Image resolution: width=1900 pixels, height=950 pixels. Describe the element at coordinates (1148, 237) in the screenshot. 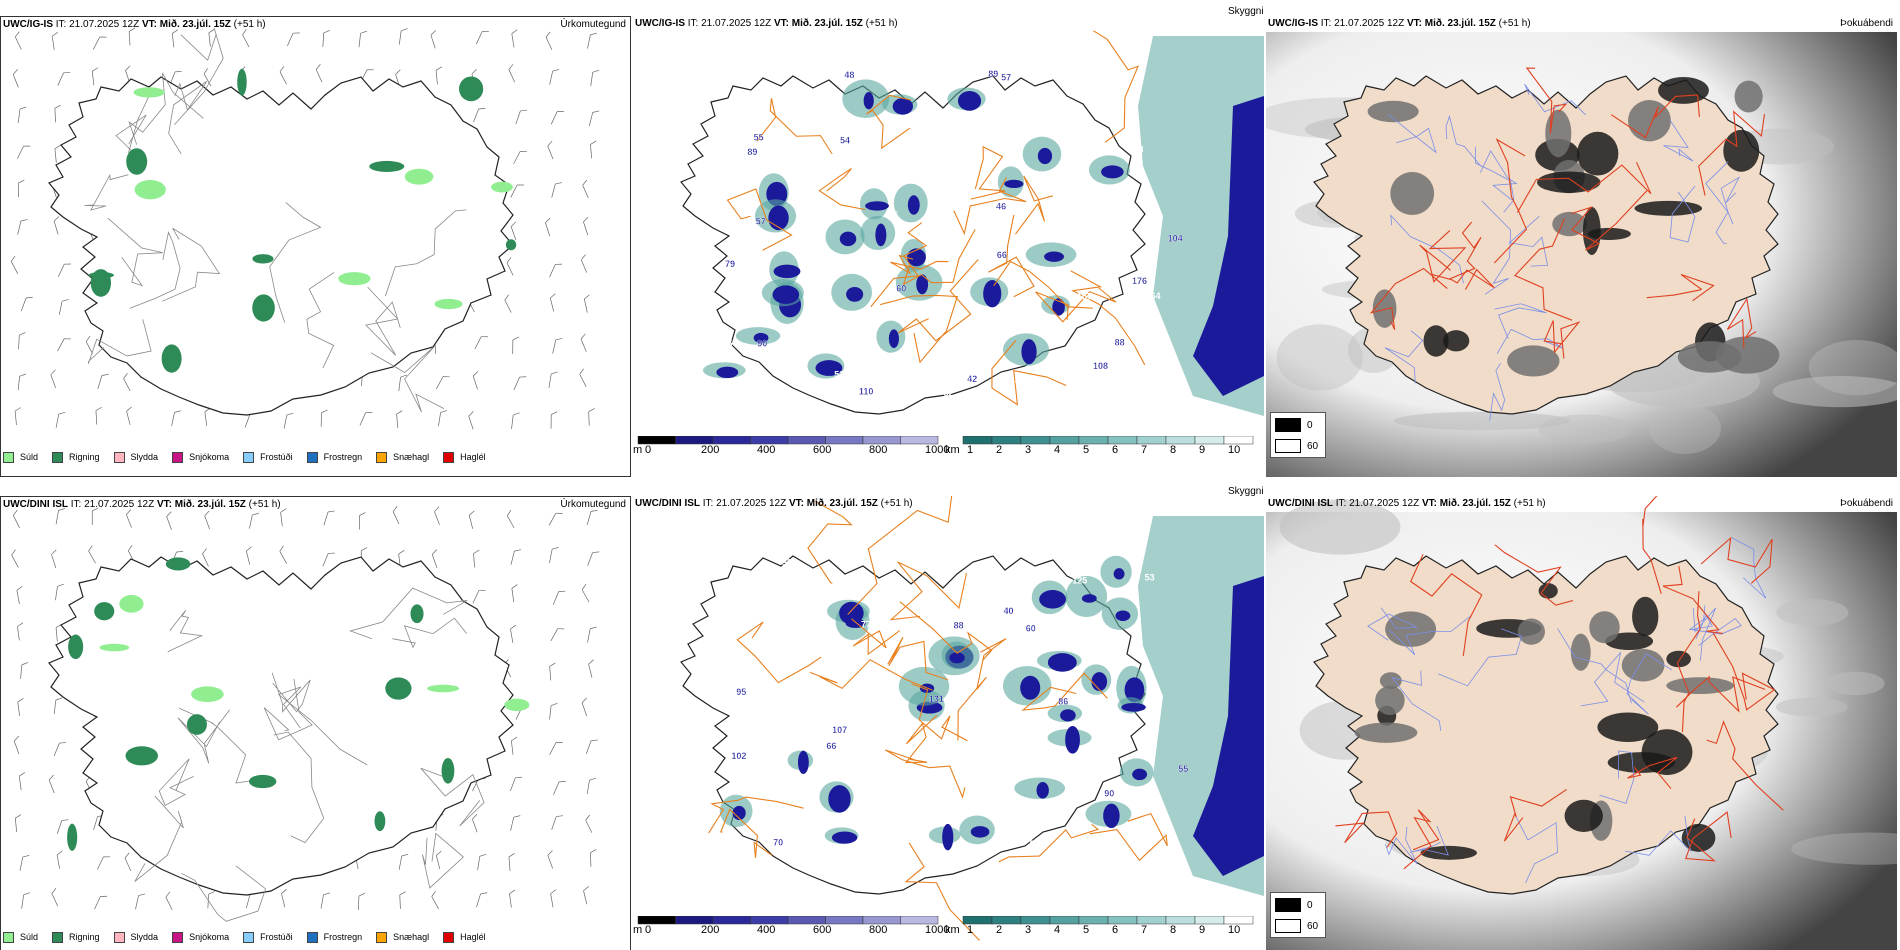

I see `visibility-value-label: 40` at that location.